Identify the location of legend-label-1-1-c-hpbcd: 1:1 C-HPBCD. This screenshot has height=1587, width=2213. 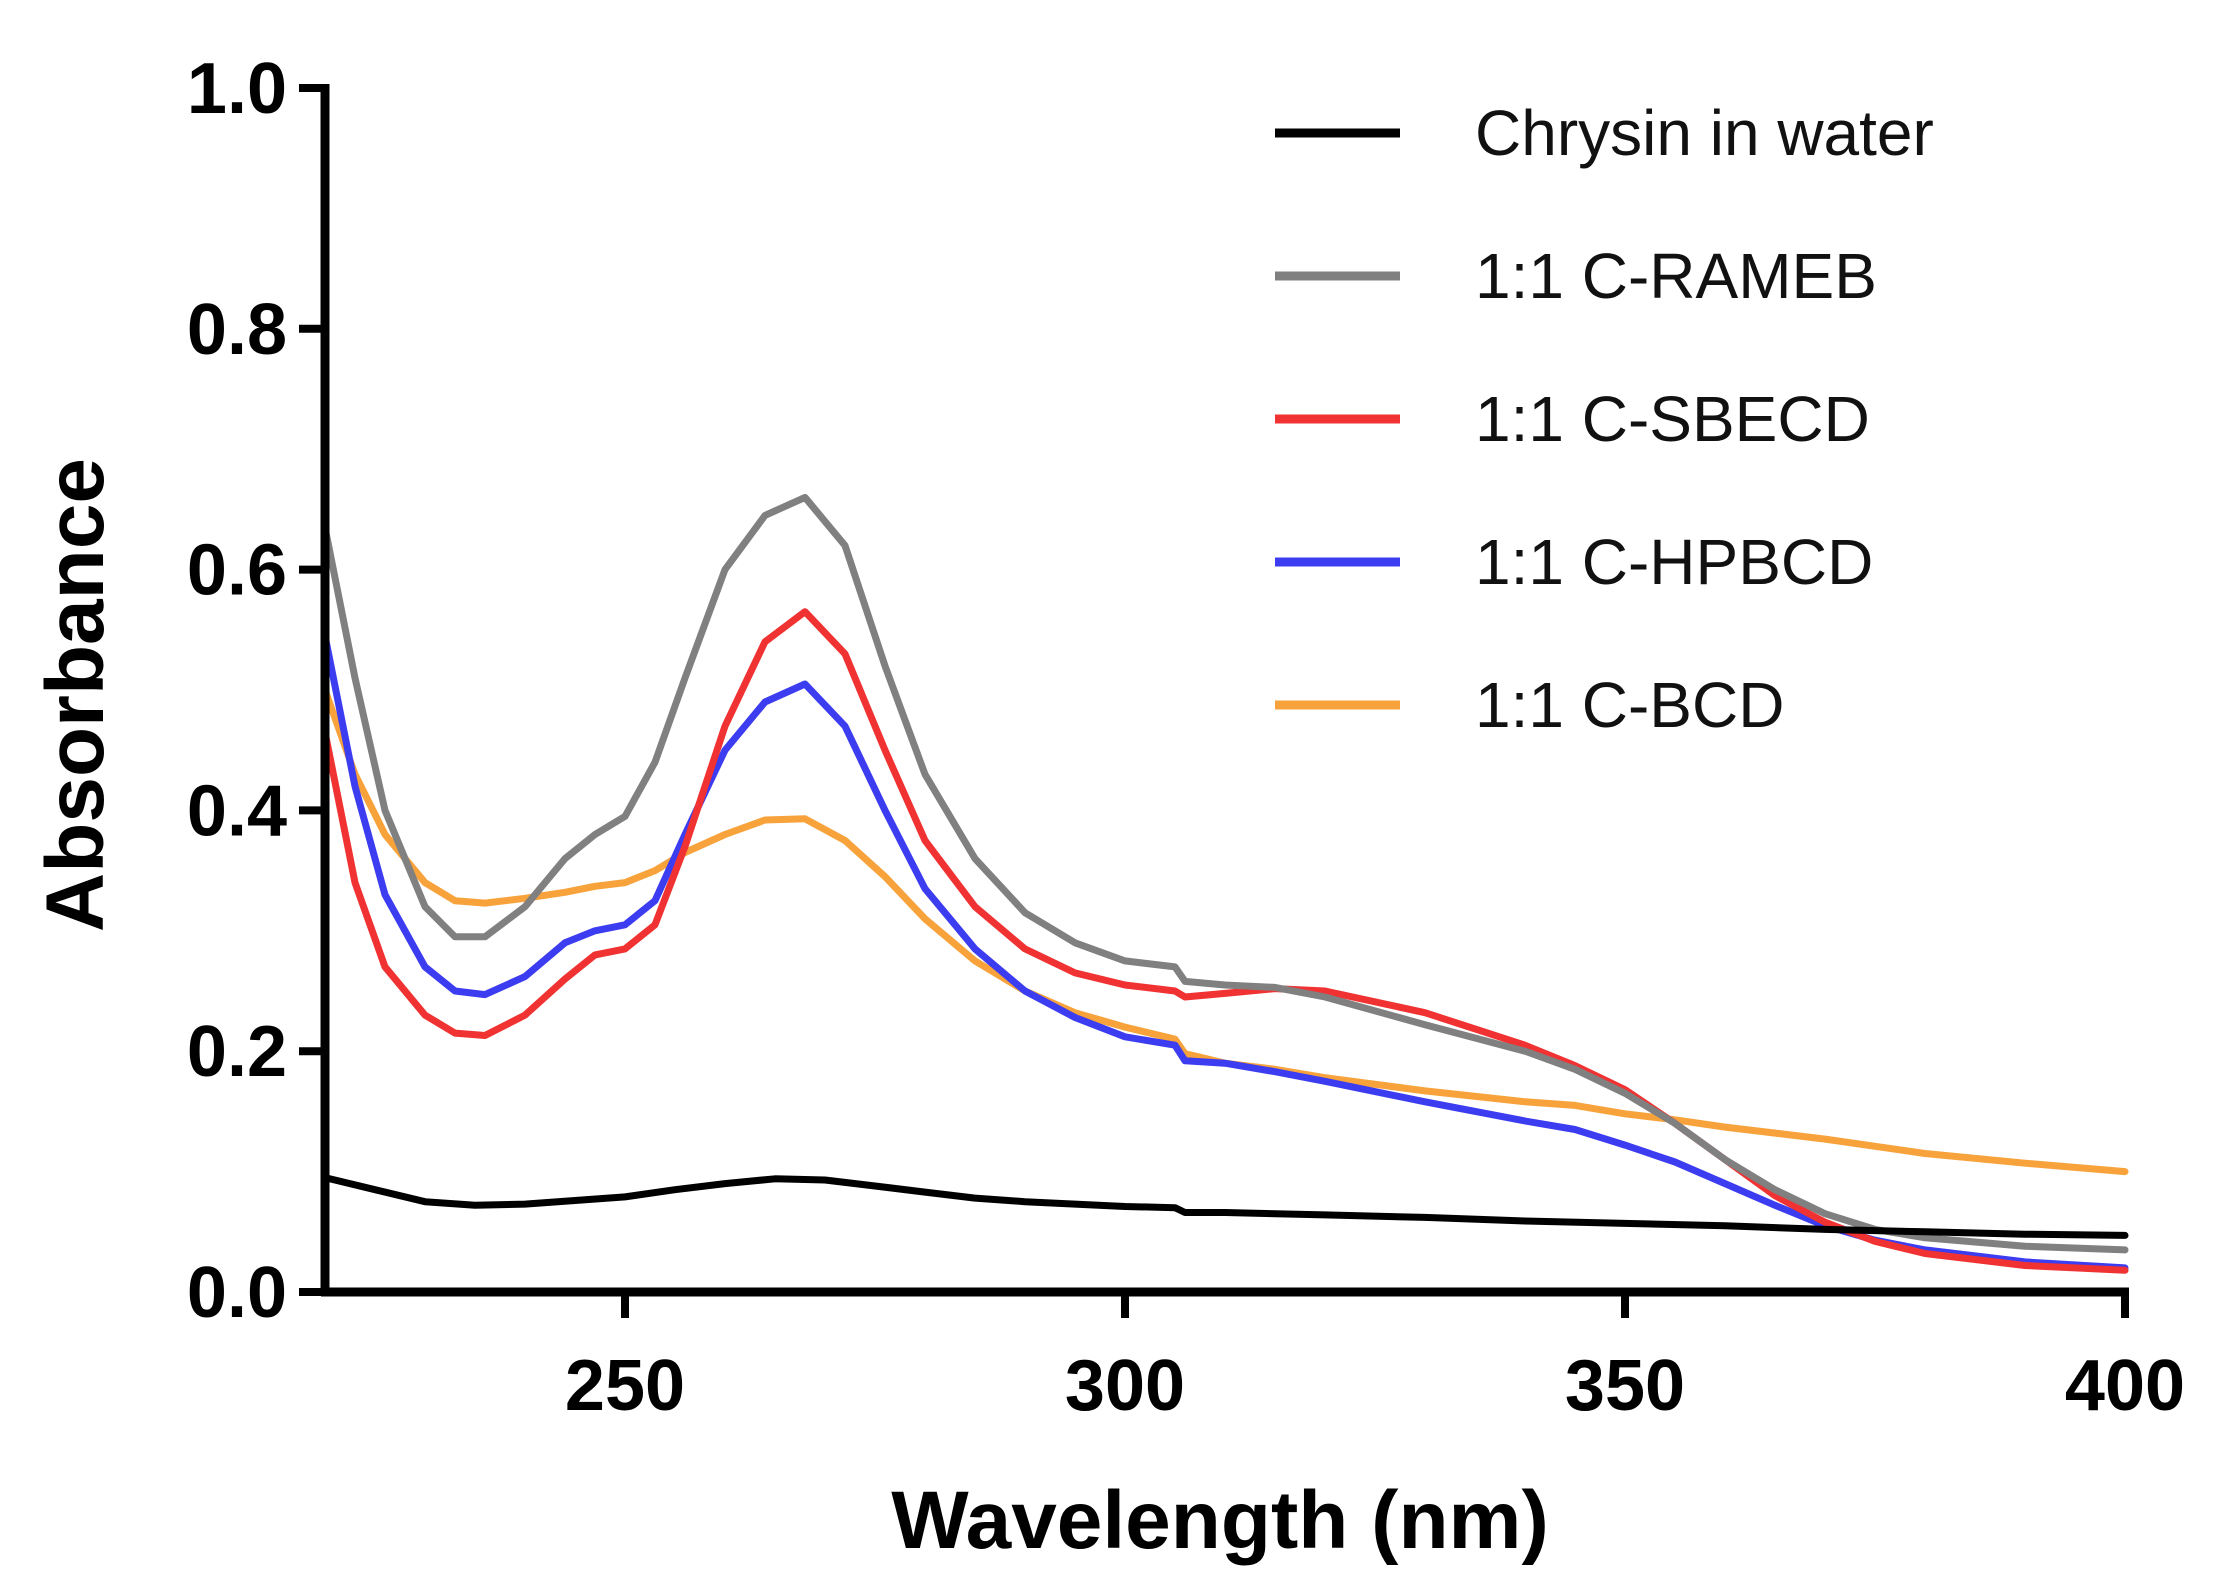
(1674, 562).